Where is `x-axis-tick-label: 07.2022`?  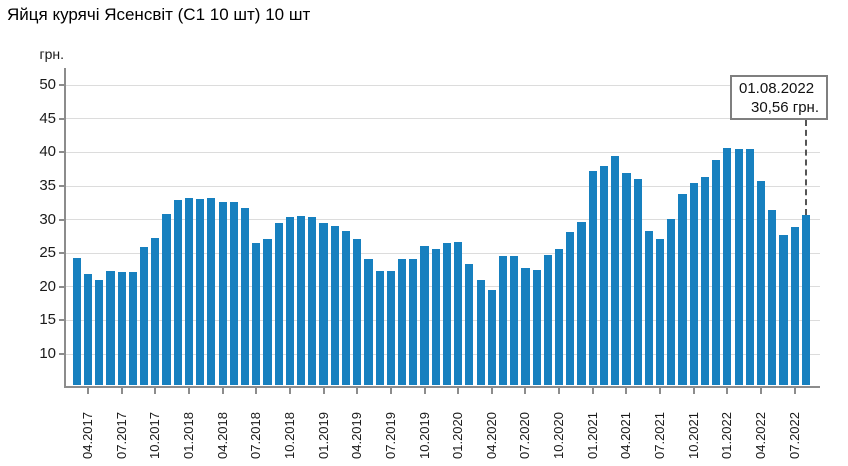 x-axis-tick-label: 07.2022 is located at coordinates (794, 435).